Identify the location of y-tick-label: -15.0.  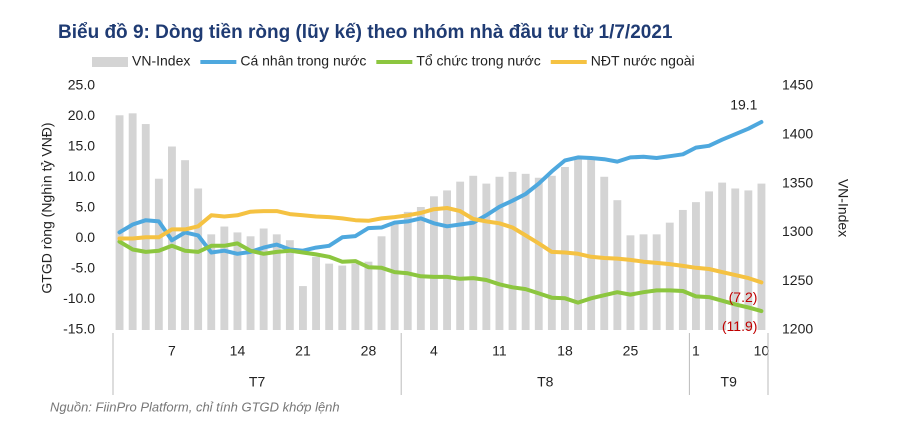
(79, 329).